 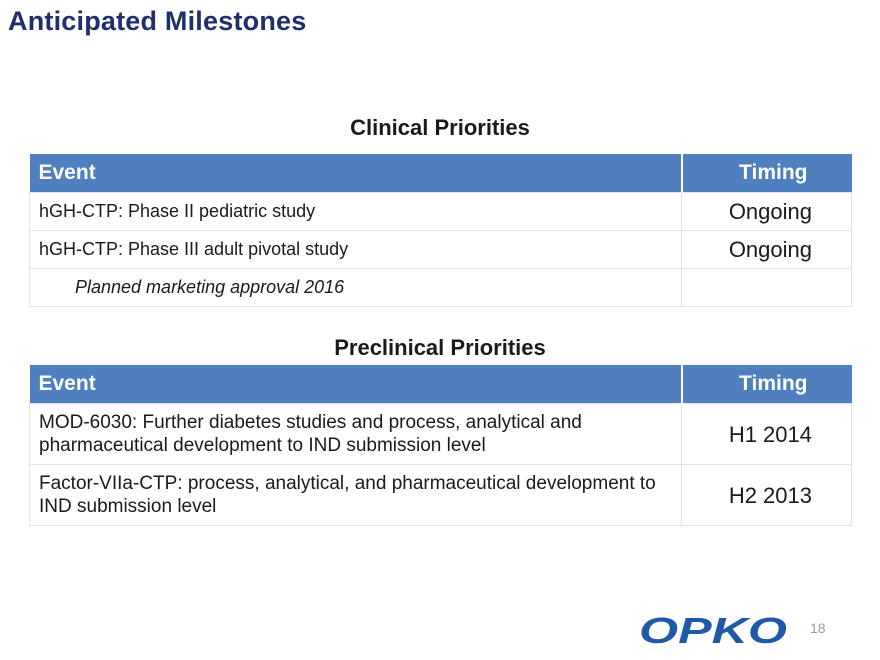 I want to click on table-row: Planned marketing approval 2016, so click(x=440, y=287).